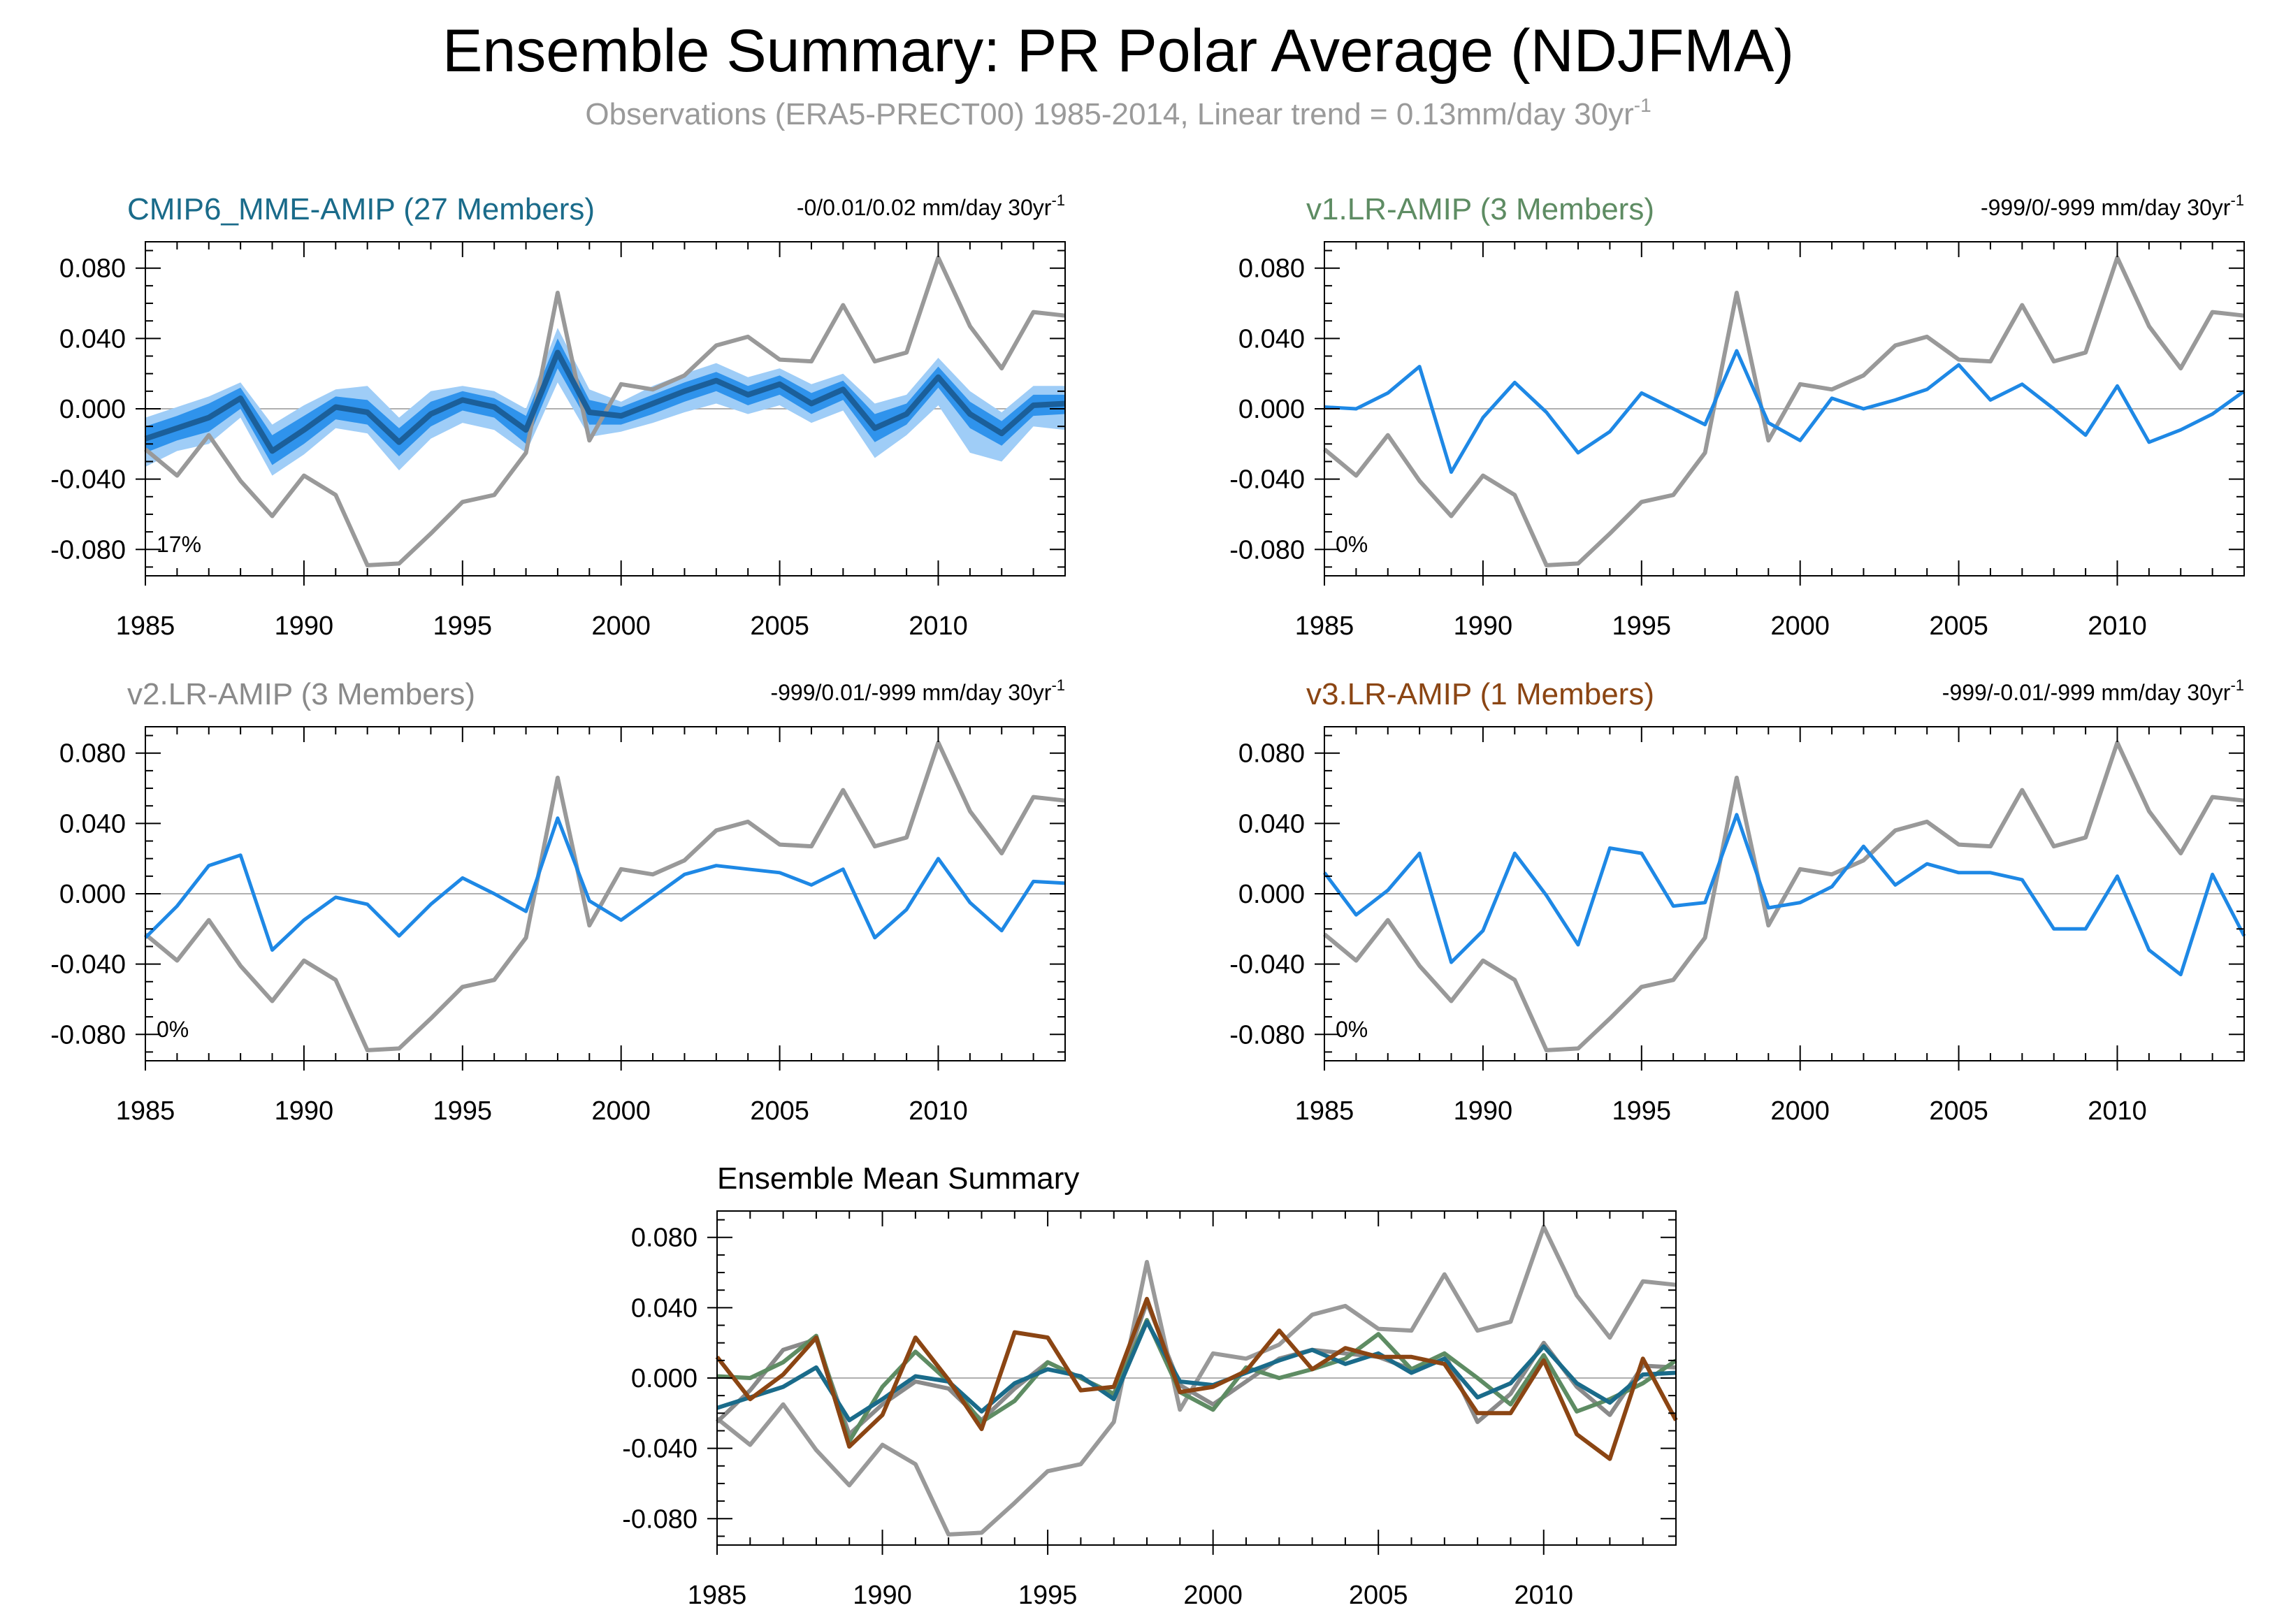 The image size is (2277, 1624). What do you see at coordinates (1196, 1371) in the screenshot?
I see `series-line-cmip6` at bounding box center [1196, 1371].